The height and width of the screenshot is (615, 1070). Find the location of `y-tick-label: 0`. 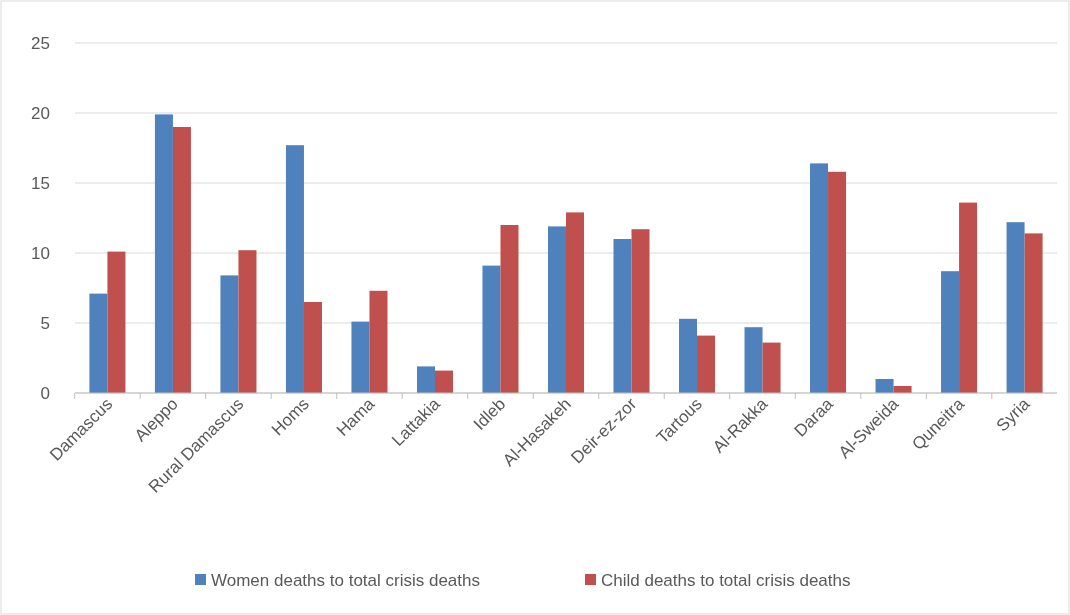

y-tick-label: 0 is located at coordinates (45, 393).